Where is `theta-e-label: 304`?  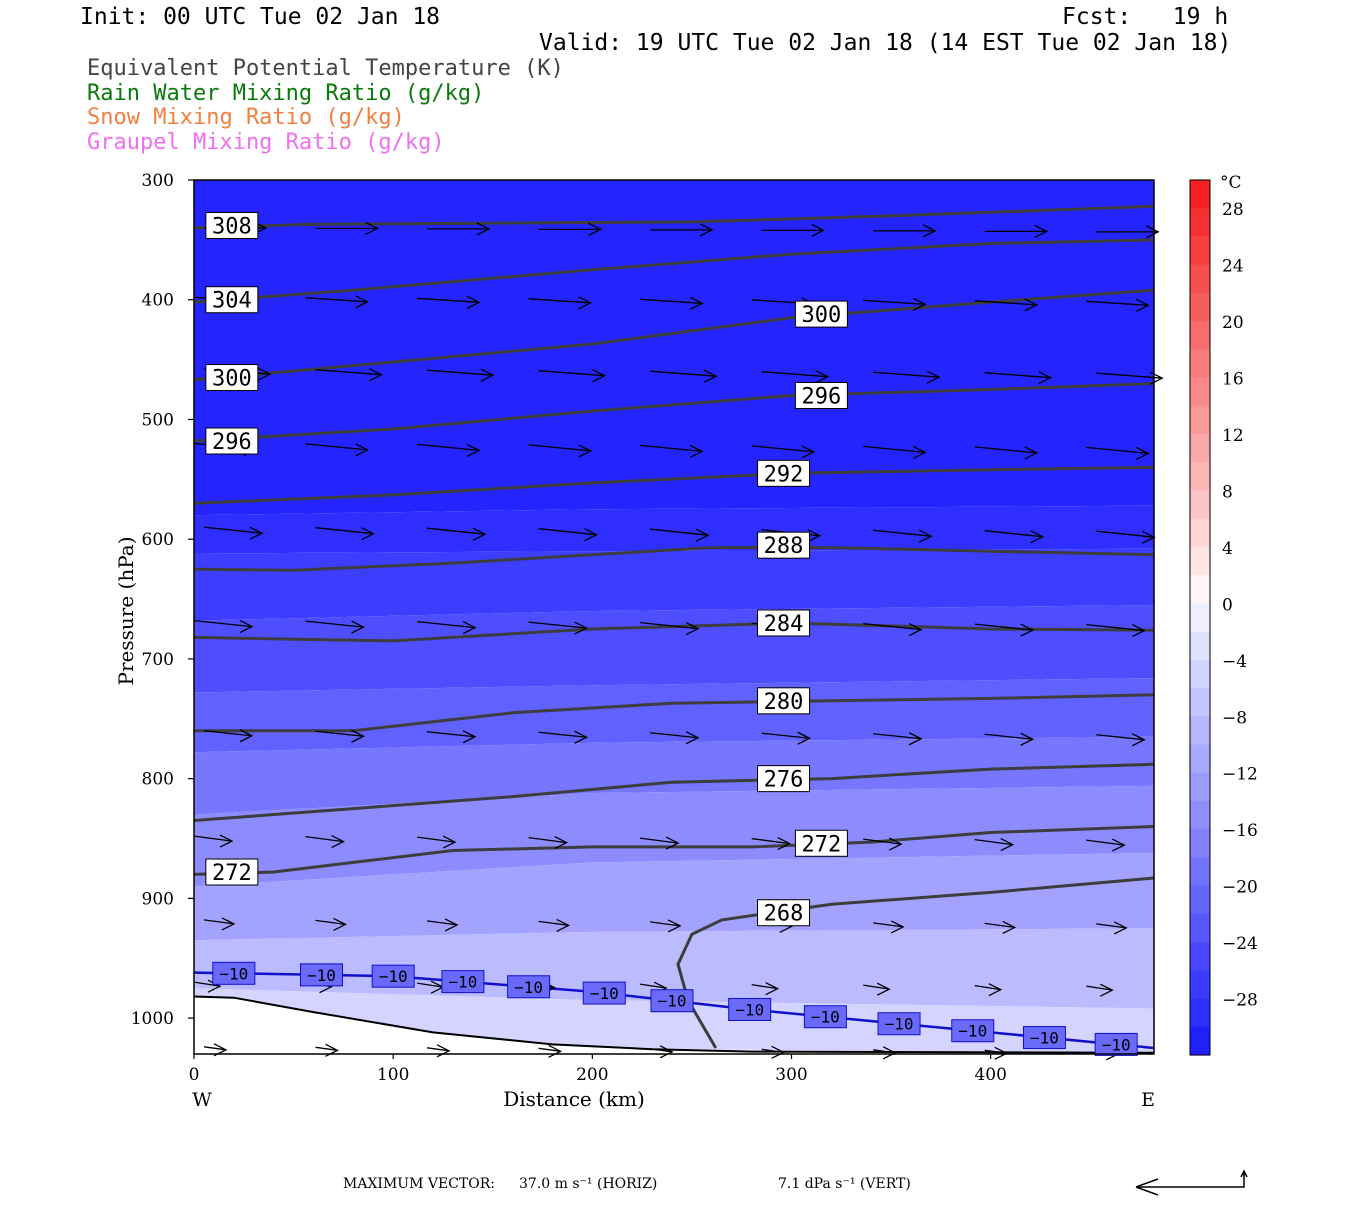 theta-e-label: 304 is located at coordinates (232, 300).